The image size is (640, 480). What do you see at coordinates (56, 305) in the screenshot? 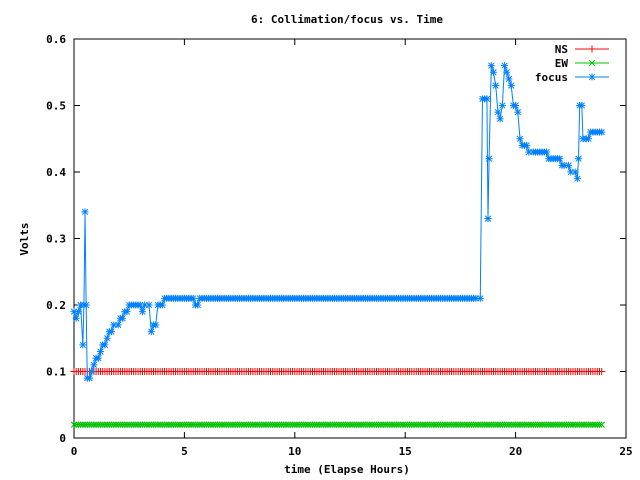
I see `y-tick-label: 0.2` at bounding box center [56, 305].